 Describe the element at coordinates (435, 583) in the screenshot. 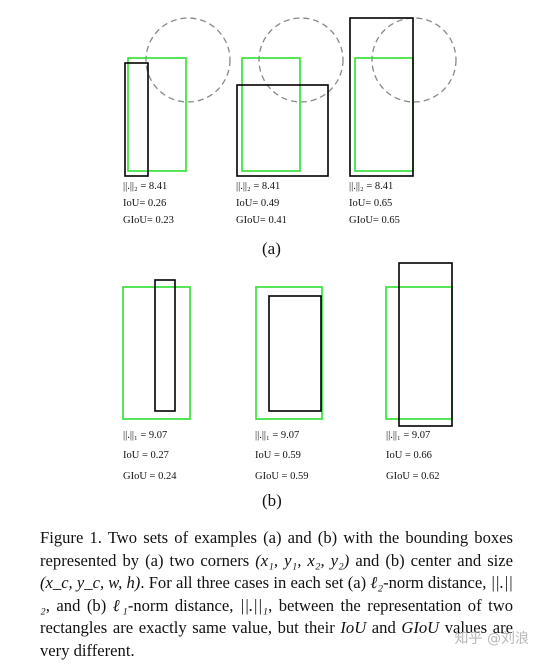

I see `caption-text-4: -norm distance,` at that location.